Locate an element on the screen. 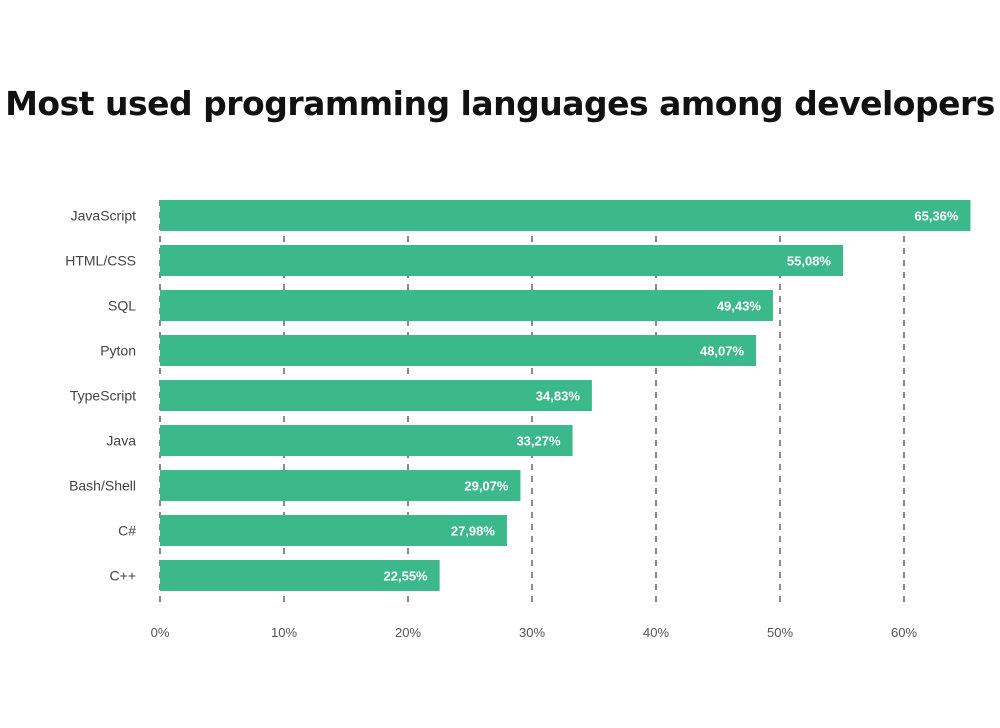  category-label: Java is located at coordinates (121, 441).